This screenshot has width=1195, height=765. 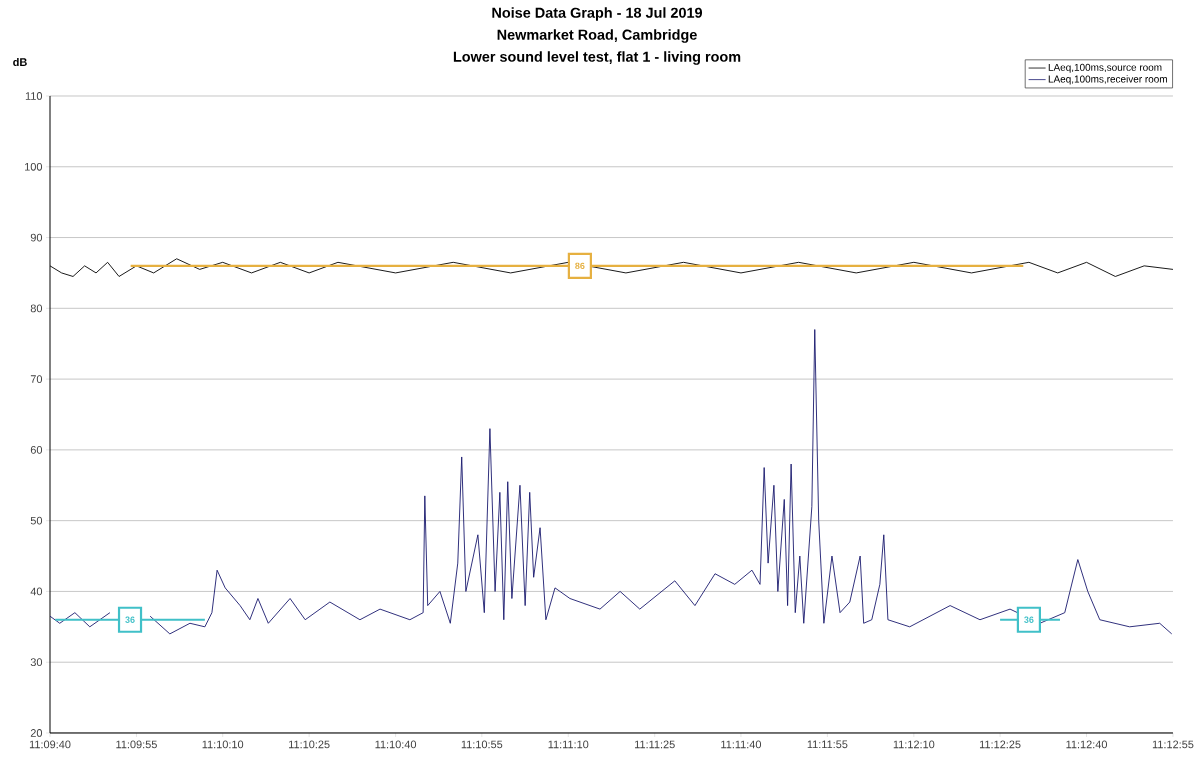 I want to click on x-tick-label: 11:12:10, so click(x=914, y=744).